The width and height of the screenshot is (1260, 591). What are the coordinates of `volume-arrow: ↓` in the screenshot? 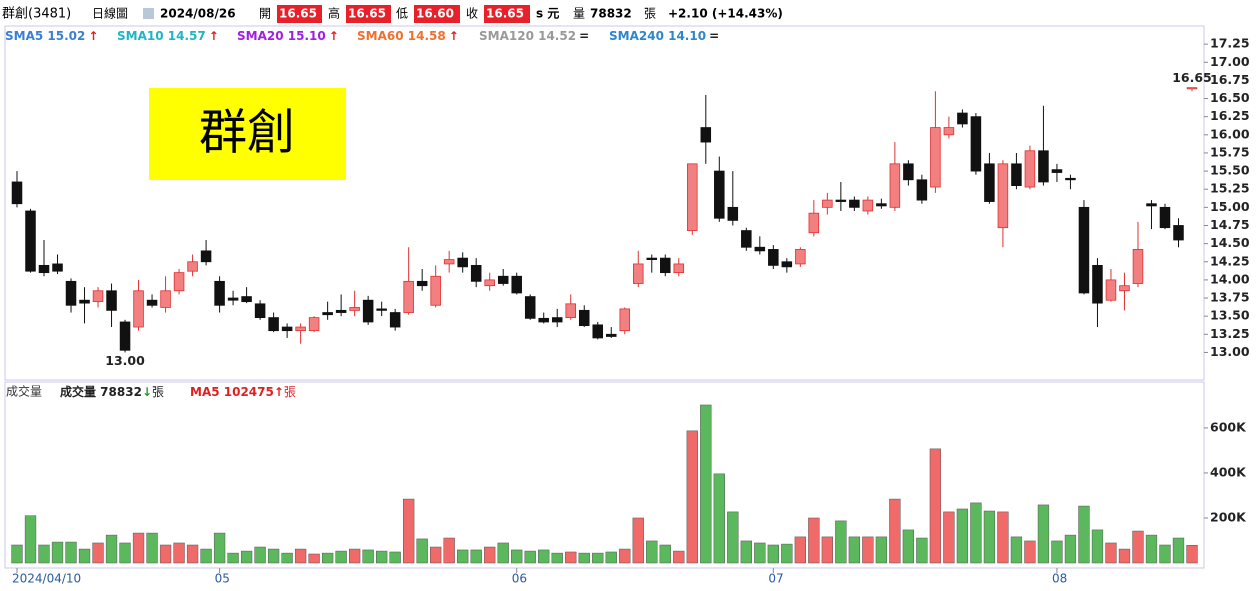 It's located at (147, 392).